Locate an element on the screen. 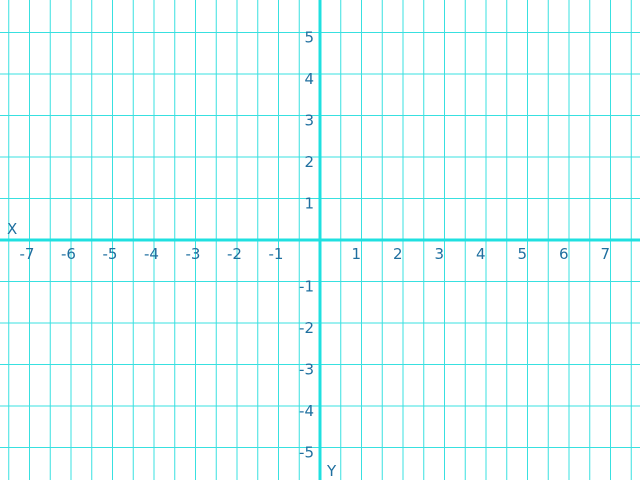 The height and width of the screenshot is (480, 640). x-tick-label: -5 is located at coordinates (110, 254).